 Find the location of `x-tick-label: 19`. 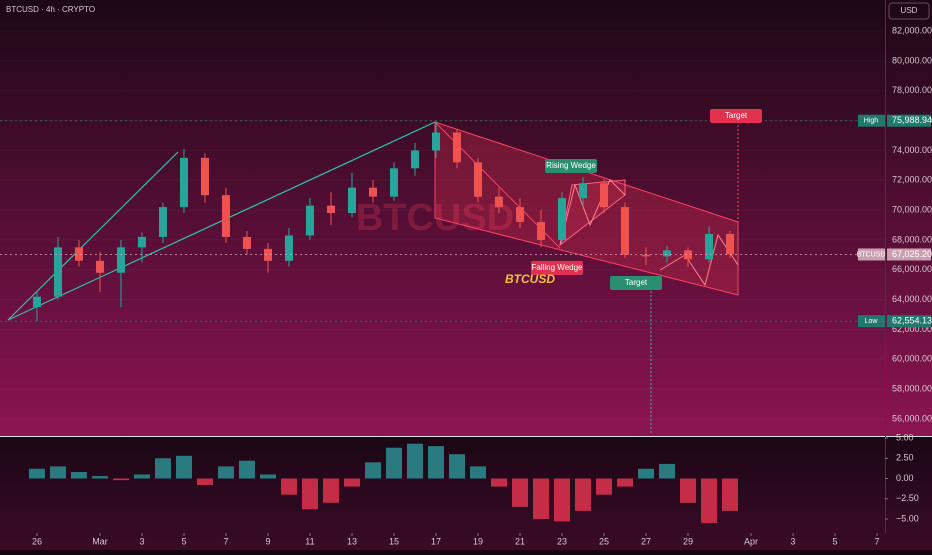

x-tick-label: 19 is located at coordinates (478, 541).